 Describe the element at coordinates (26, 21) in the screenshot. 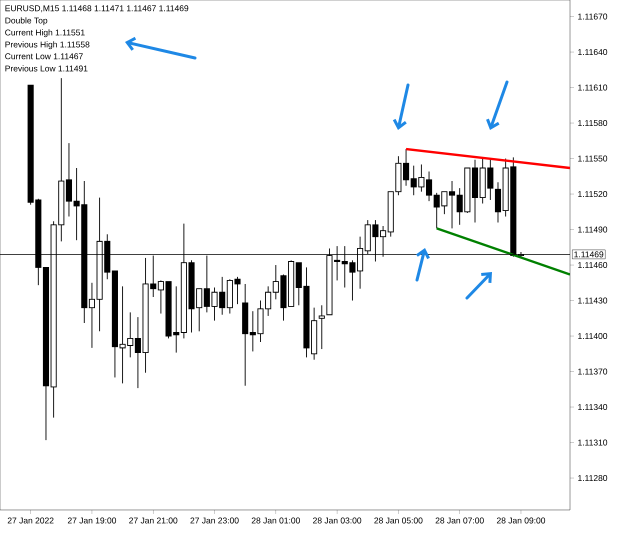

I see `annotation: Double Top` at that location.